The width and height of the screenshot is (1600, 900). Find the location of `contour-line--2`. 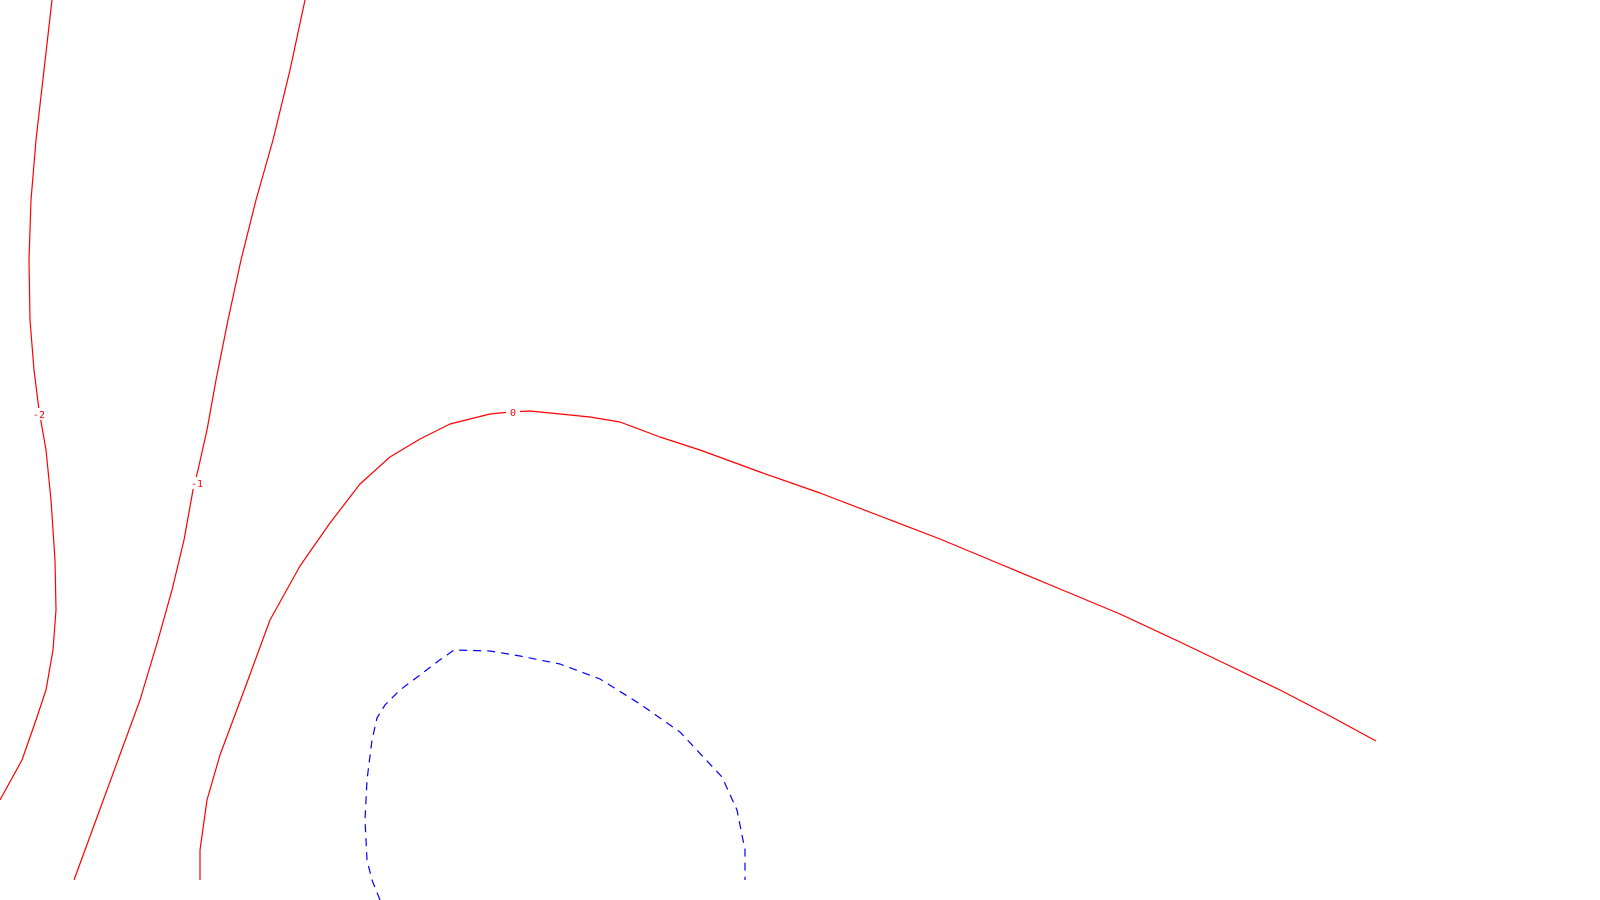

contour-line--2 is located at coordinates (28, 400).